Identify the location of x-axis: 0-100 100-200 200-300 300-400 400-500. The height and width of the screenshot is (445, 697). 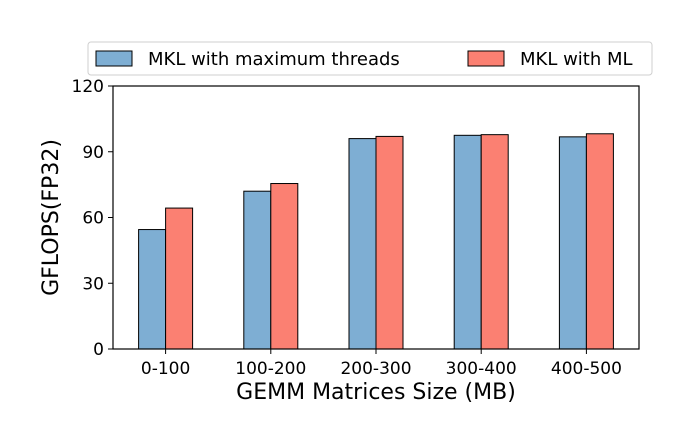
(381, 364).